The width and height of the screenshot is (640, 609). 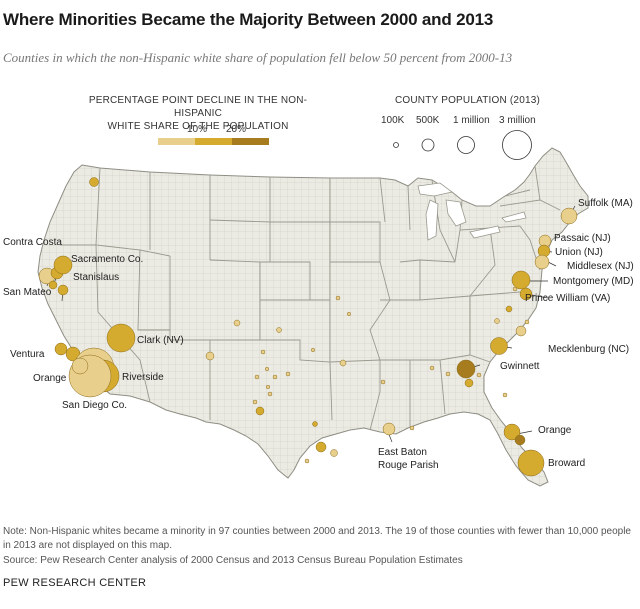 I want to click on county-circle-middlesex-nj, so click(x=542, y=262).